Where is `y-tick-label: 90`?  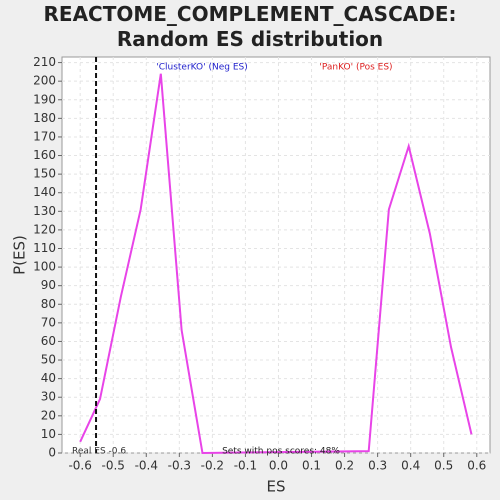
y-tick-label: 90 is located at coordinates (48, 285).